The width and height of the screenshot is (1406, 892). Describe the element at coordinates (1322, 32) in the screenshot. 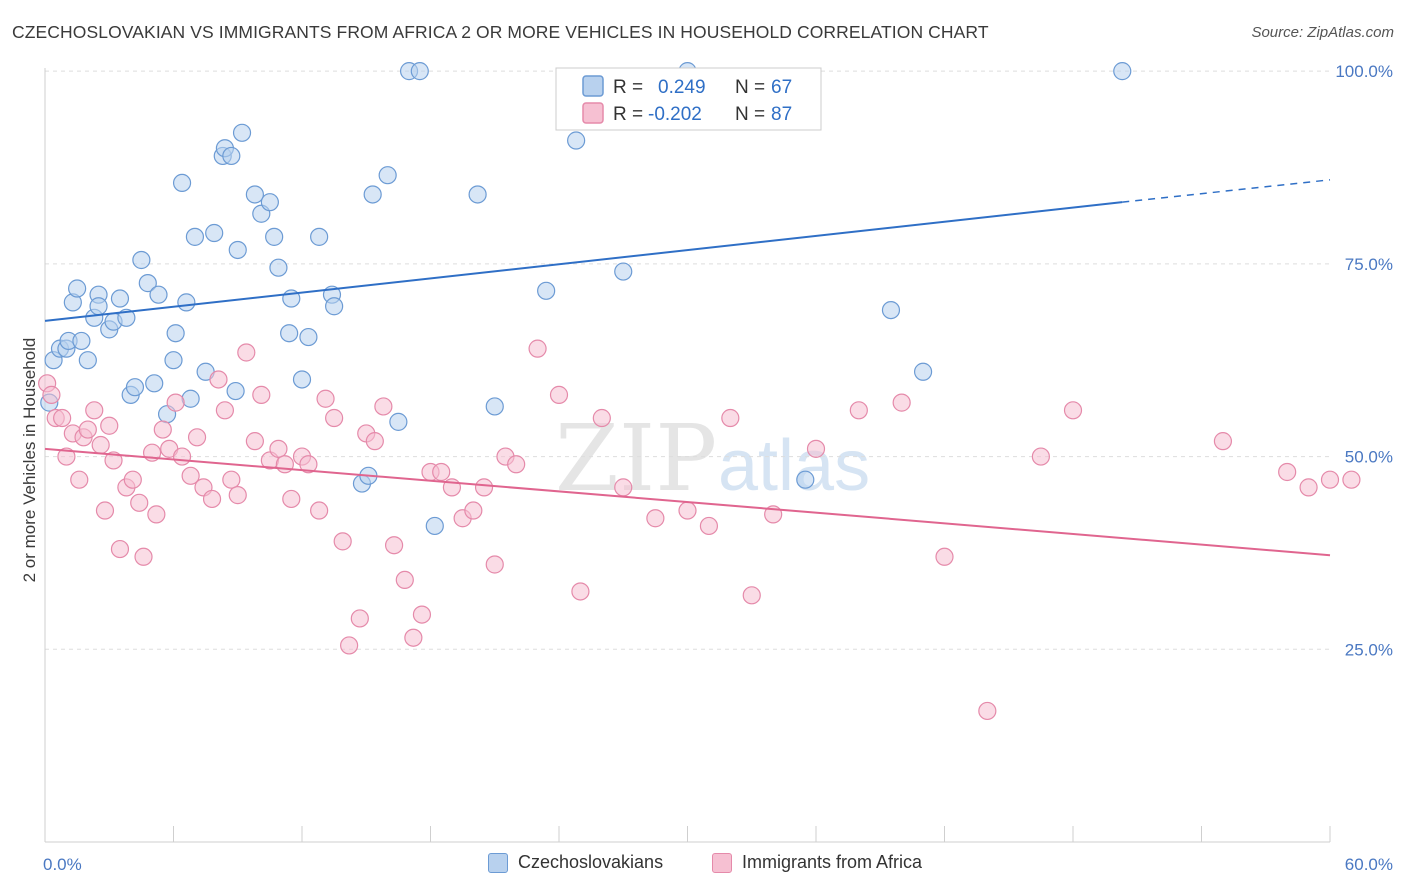

I see `chart-source: Source: ZipAtlas.com` at that location.